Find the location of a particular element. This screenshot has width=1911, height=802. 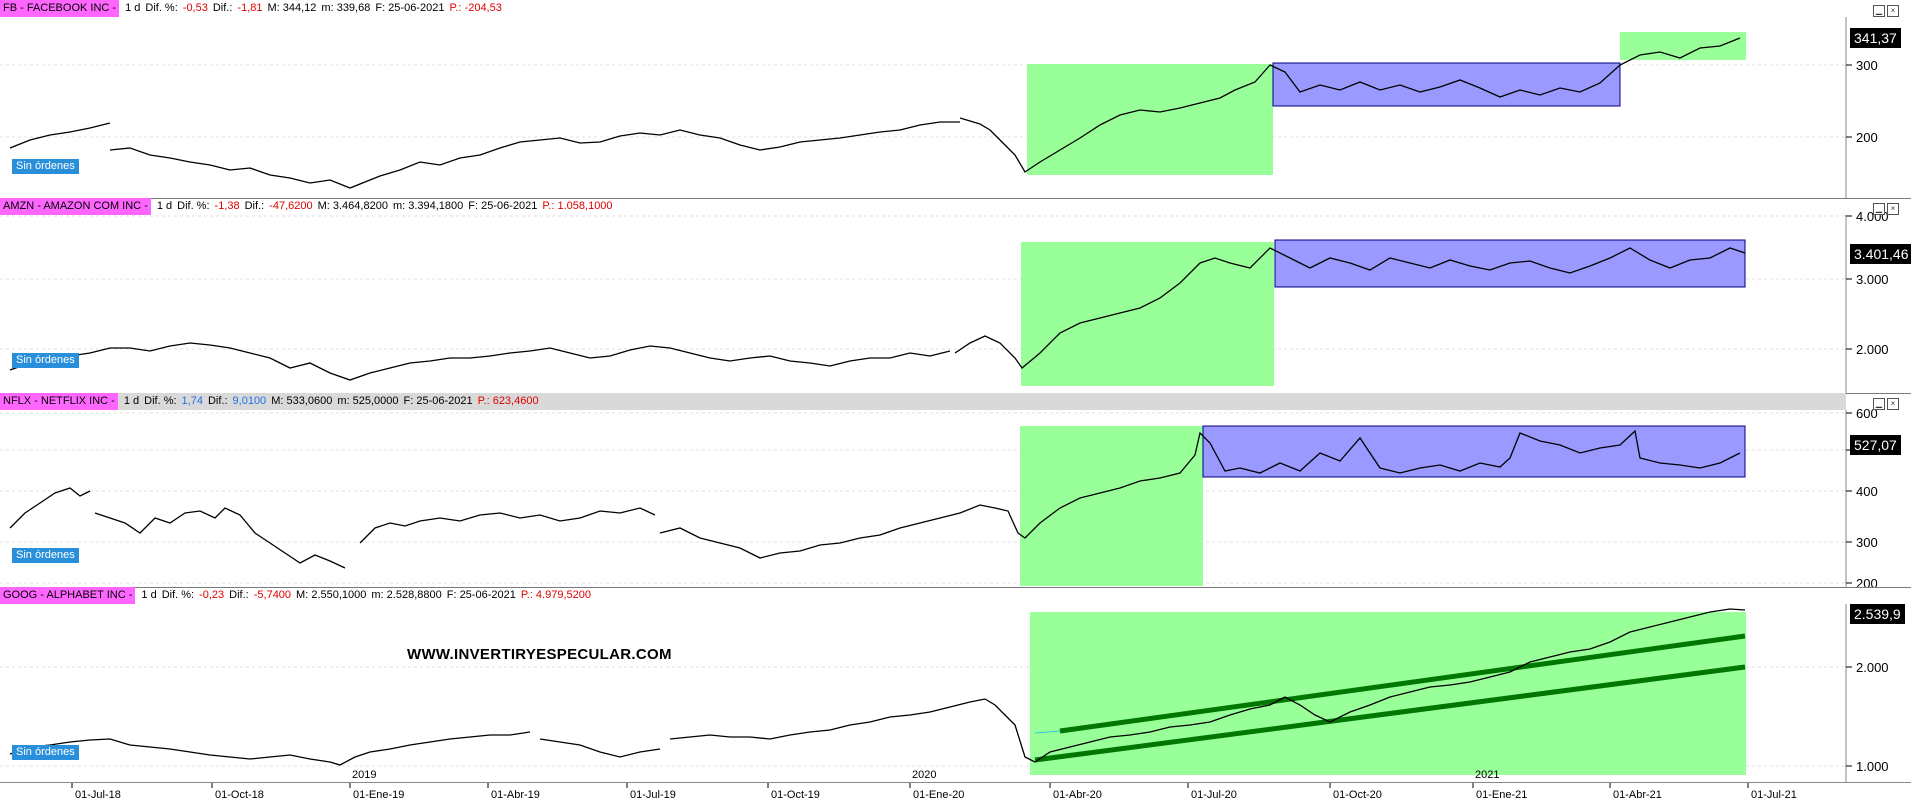

y-axis: 600 500 400 300 200 is located at coordinates (1861, 496).